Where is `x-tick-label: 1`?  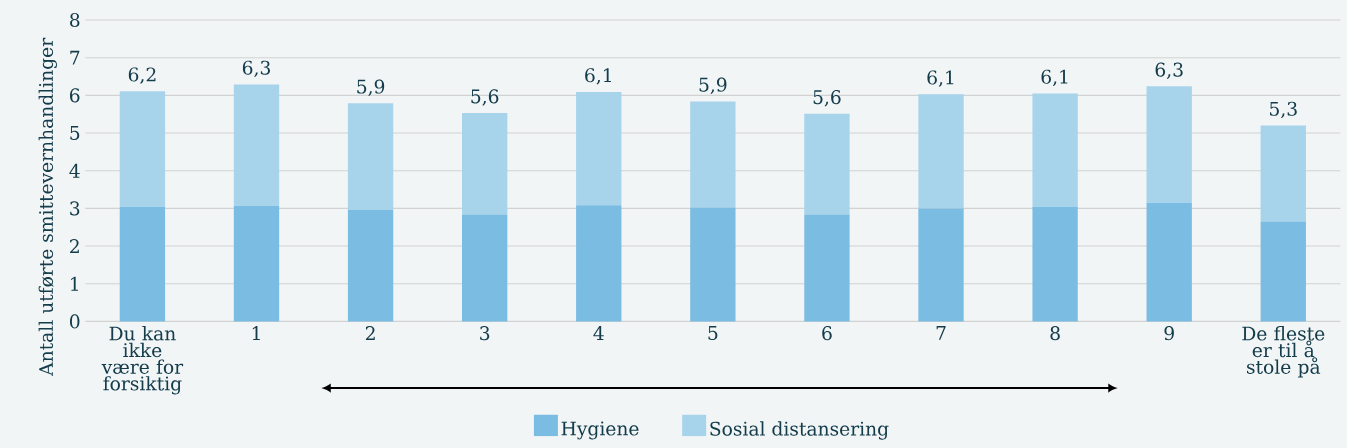 x-tick-label: 1 is located at coordinates (256, 333).